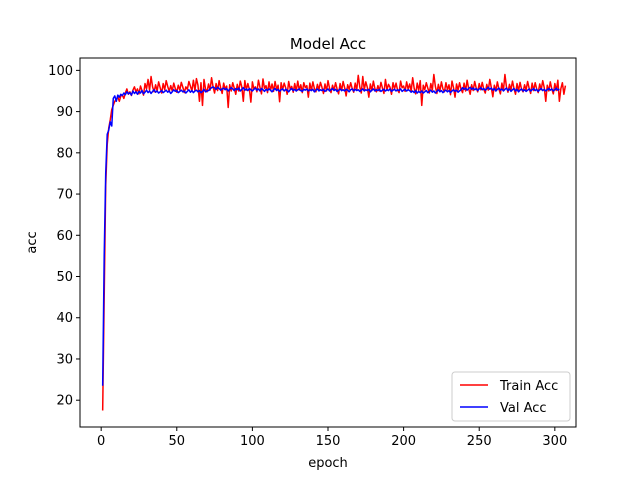 The height and width of the screenshot is (485, 640). I want to click on x-tick-label: 300, so click(554, 441).